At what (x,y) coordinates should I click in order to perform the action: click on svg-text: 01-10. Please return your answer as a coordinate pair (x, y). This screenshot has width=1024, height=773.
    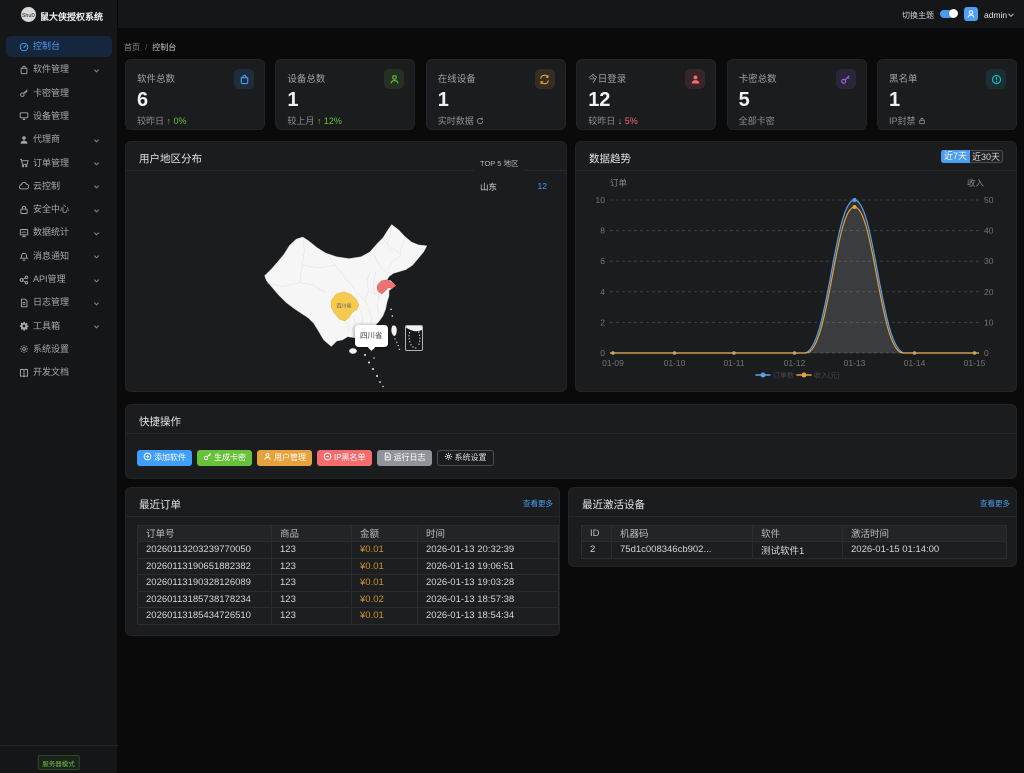
    Looking at the image, I should click on (675, 363).